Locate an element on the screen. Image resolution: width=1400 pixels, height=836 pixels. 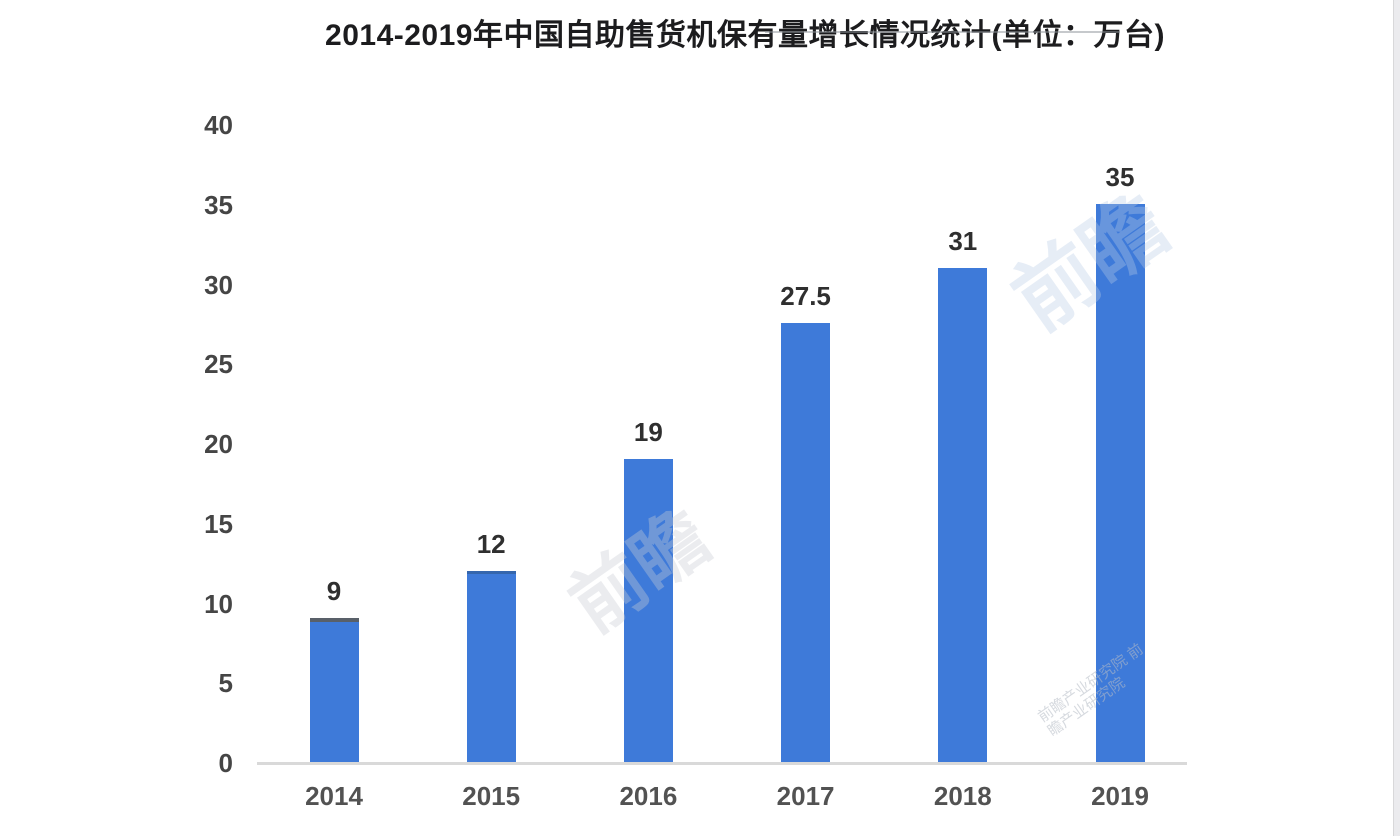
chart-title: 2014-2019年中国自助售货机保有量增长情况统计(单位：万台) is located at coordinates (745, 35).